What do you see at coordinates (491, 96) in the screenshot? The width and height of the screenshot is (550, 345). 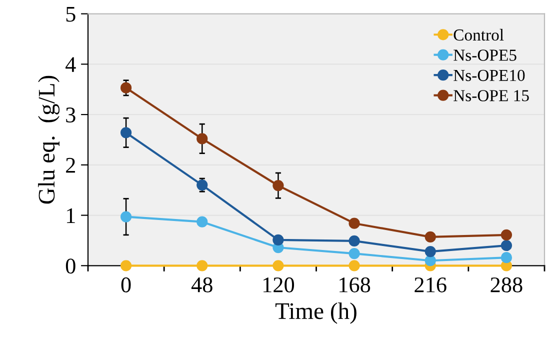 I see `legend-label: Ns-OPE 15` at bounding box center [491, 96].